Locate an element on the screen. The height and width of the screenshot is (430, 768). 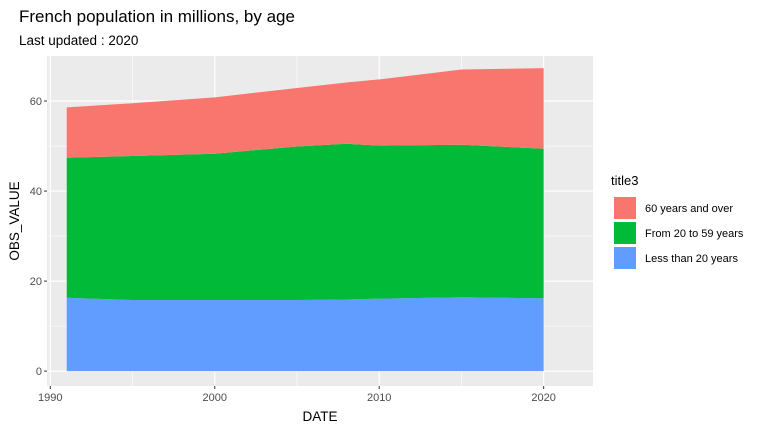
y-axis-title: OBS_VALUE is located at coordinates (14, 220).